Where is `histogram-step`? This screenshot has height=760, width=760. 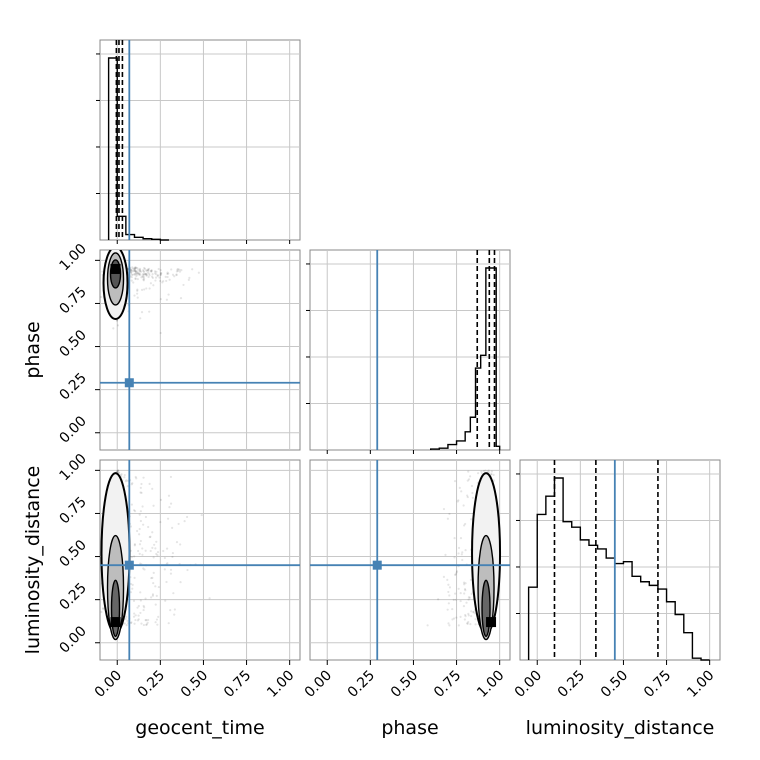 histogram-step is located at coordinates (465, 358).